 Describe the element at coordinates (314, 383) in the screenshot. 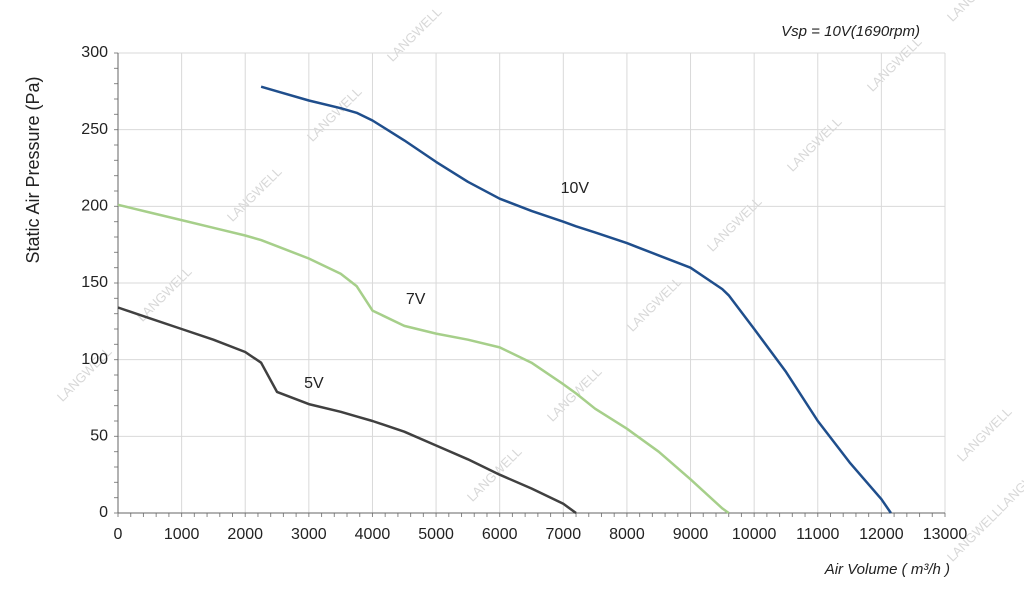

I see `series-label: 5V` at that location.